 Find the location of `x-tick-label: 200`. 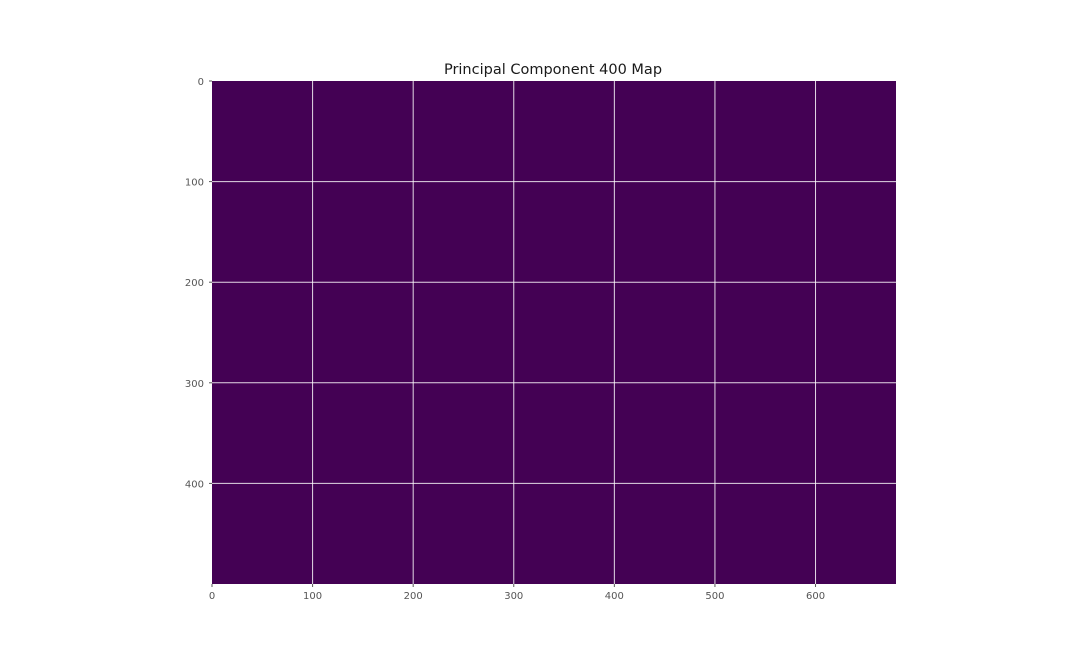

x-tick-label: 200 is located at coordinates (413, 596).